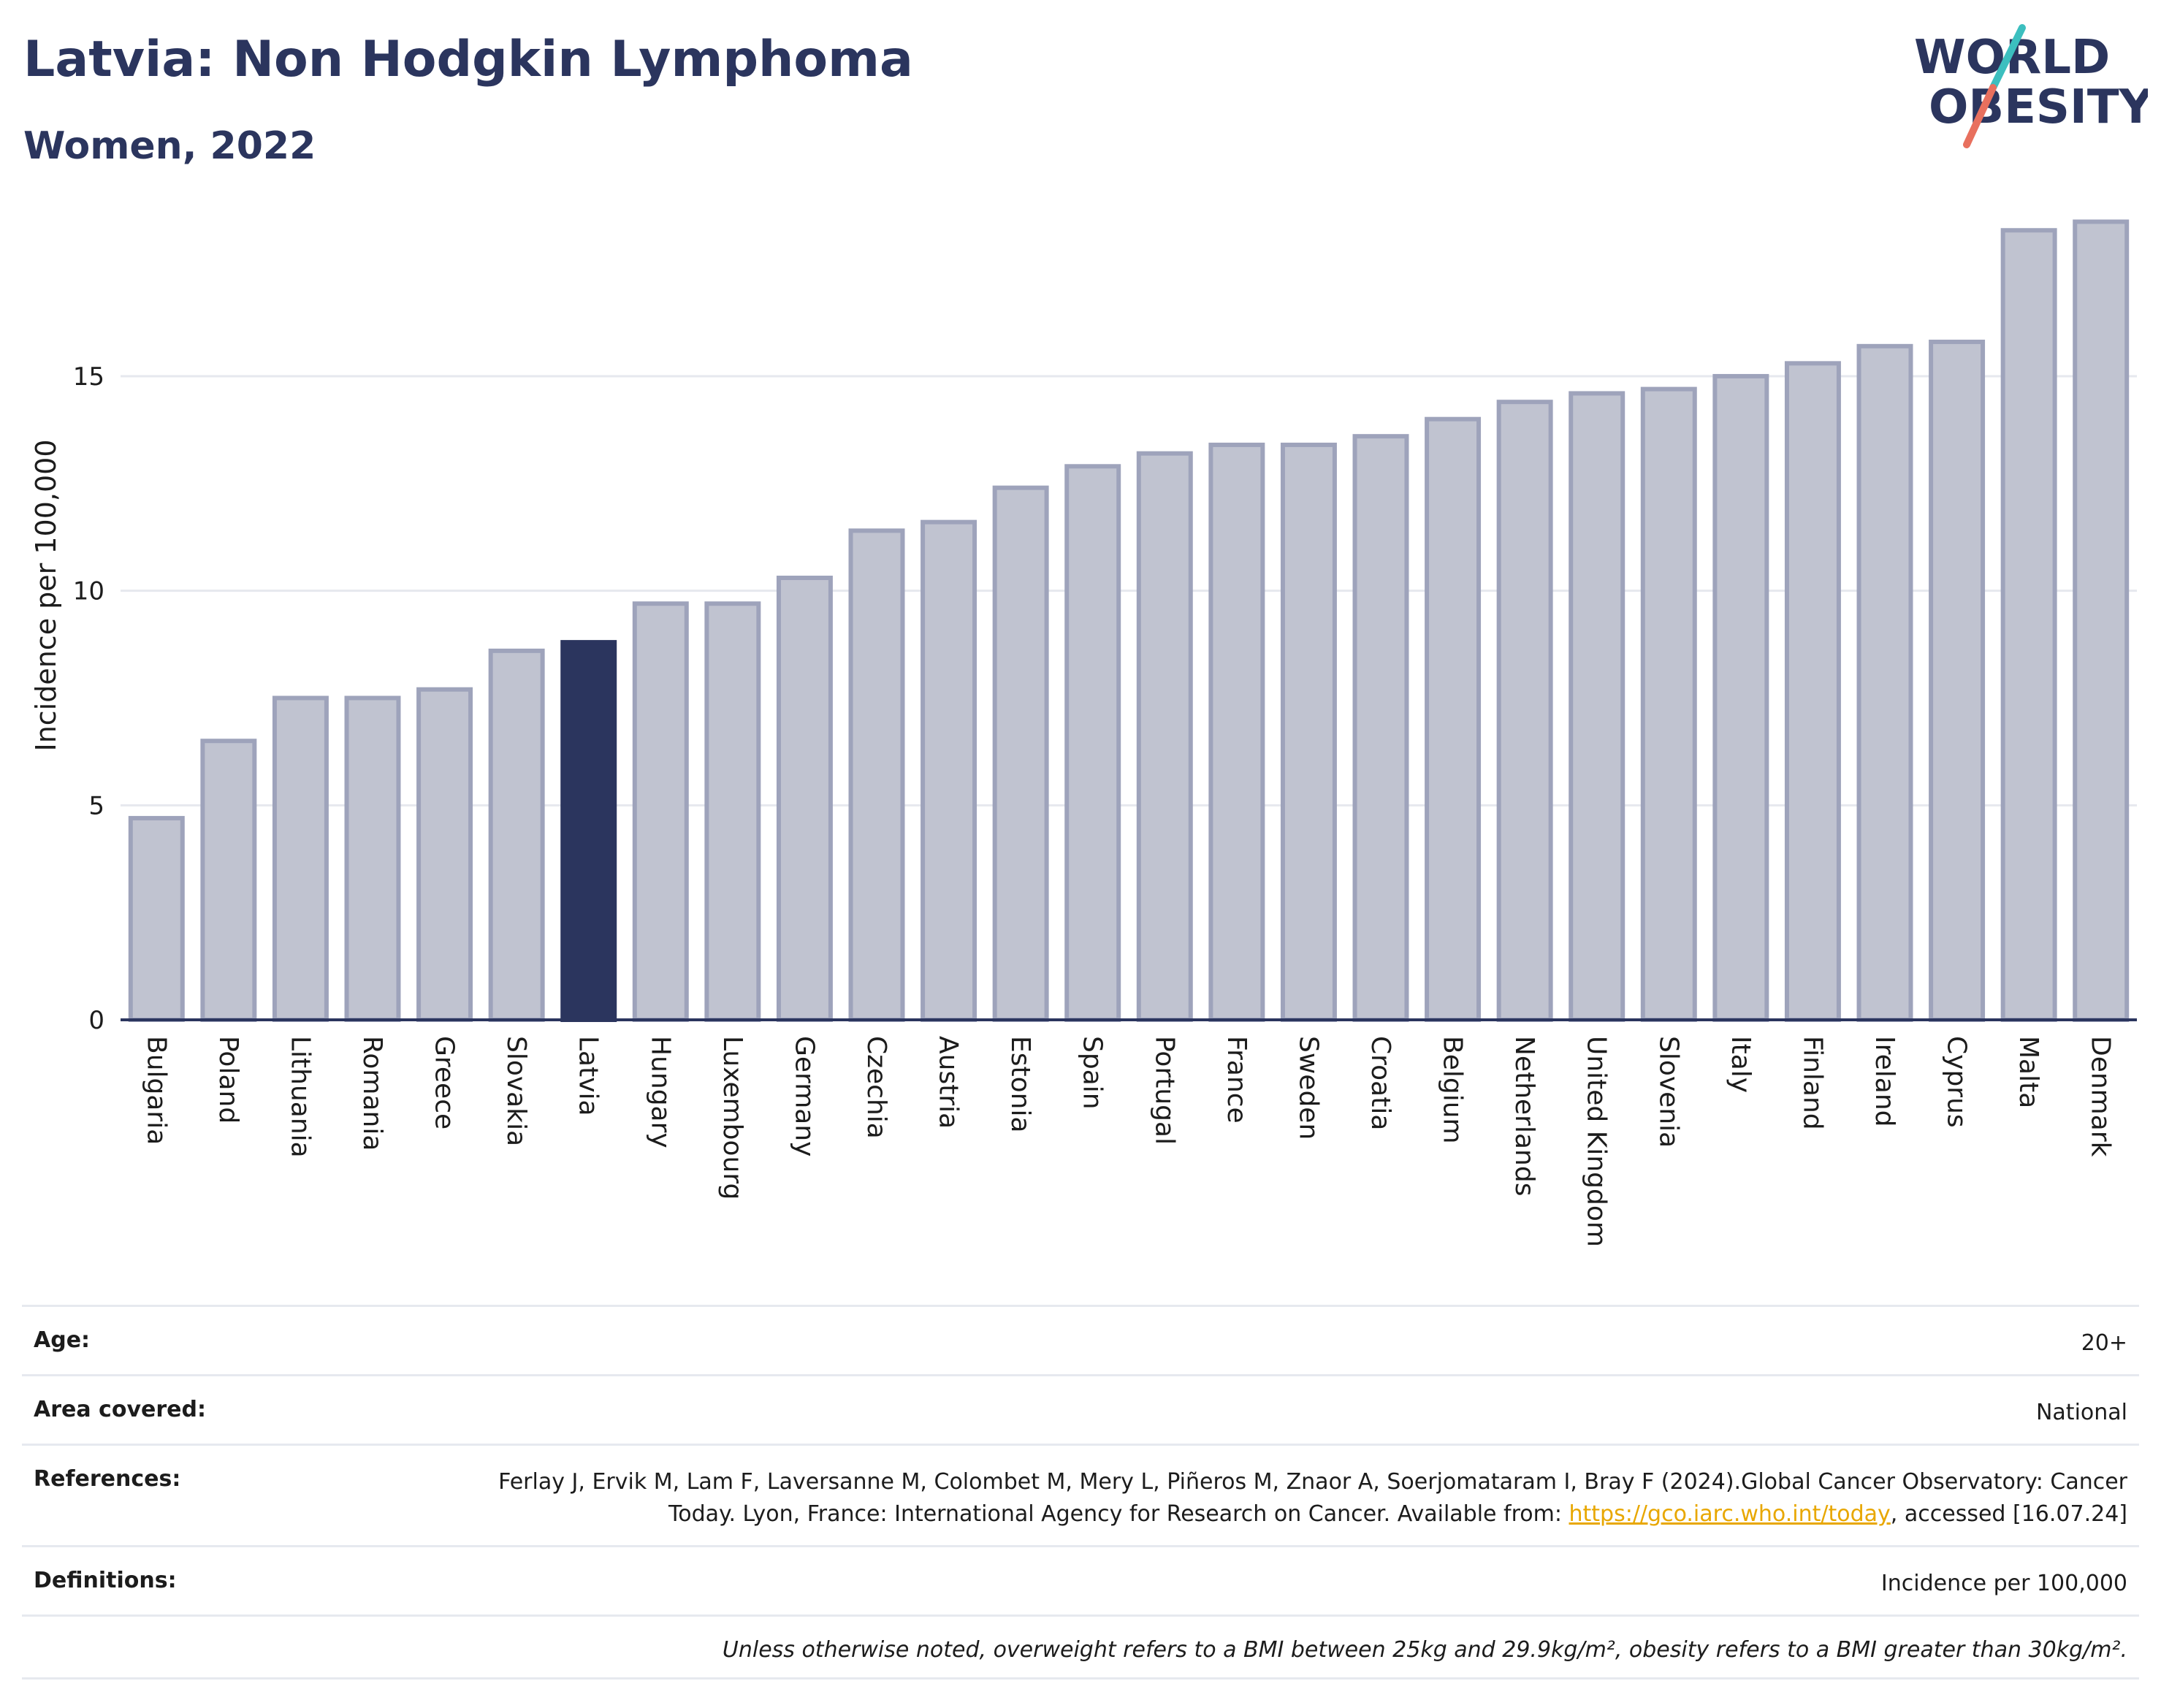  I want to click on x-tick-label: United Kingdom, so click(1597, 1141).